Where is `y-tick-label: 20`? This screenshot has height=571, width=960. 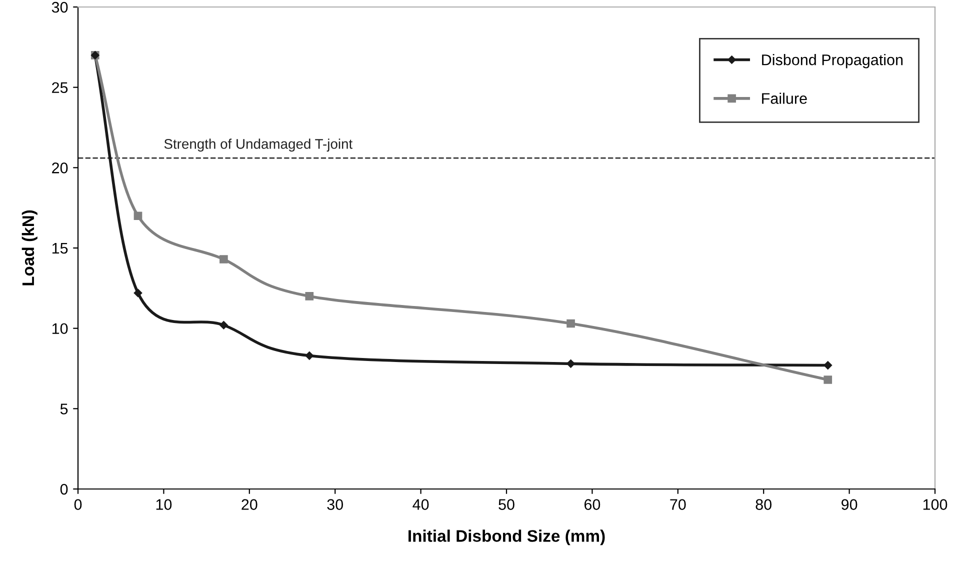 y-tick-label: 20 is located at coordinates (60, 168).